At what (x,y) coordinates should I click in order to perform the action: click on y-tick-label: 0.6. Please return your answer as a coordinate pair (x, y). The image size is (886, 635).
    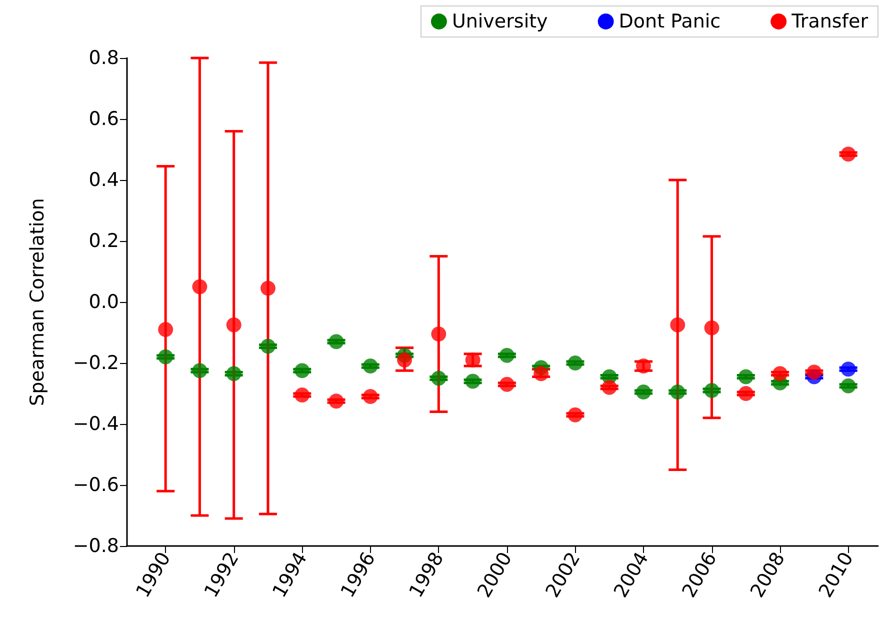
    Looking at the image, I should click on (103, 119).